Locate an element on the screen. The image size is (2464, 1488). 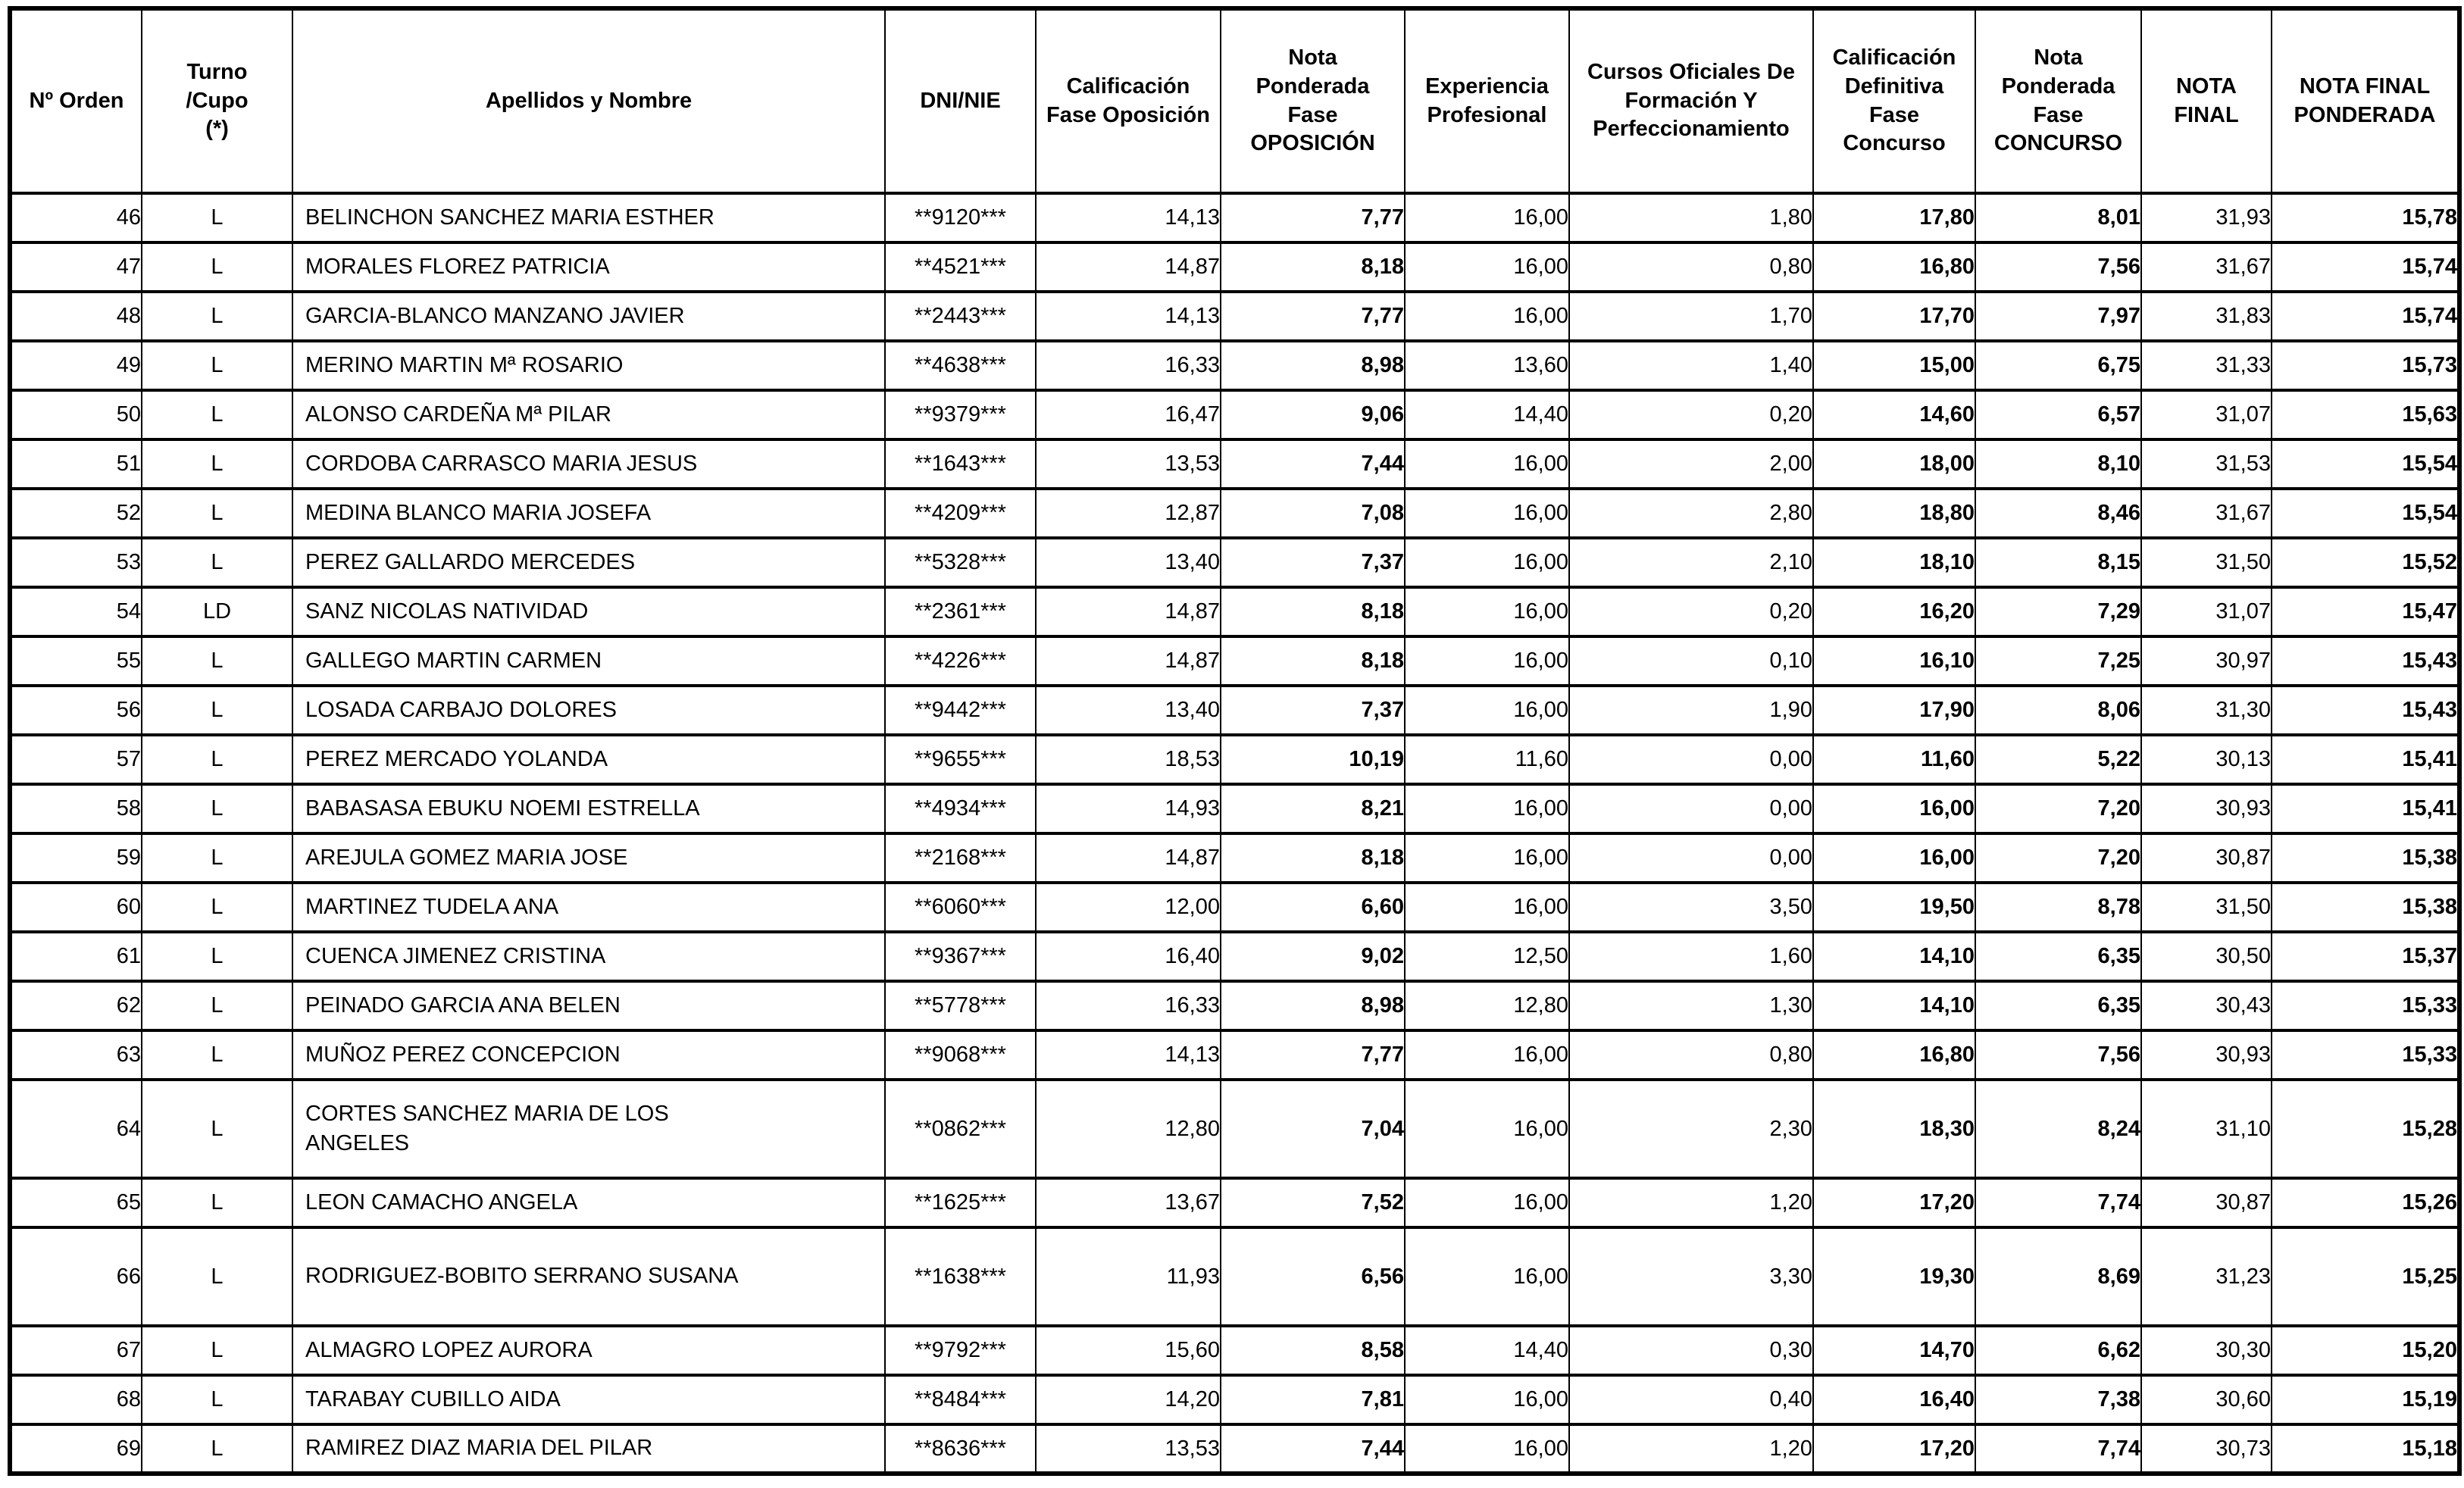
table-cell: GALLEGO MARTIN CARMEN is located at coordinates (589, 661).